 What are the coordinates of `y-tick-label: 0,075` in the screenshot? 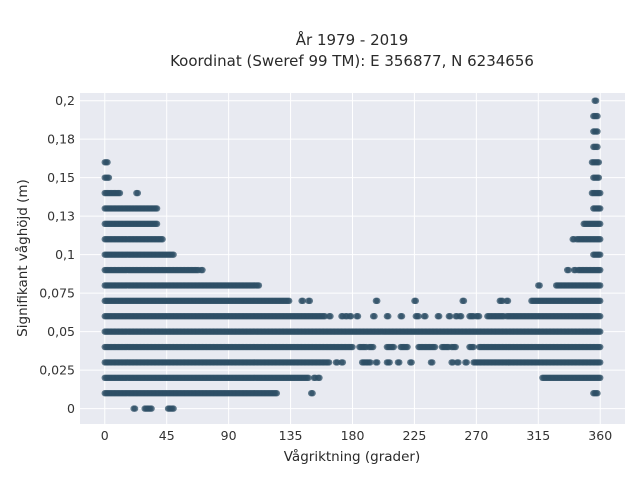 It's located at (57, 293).